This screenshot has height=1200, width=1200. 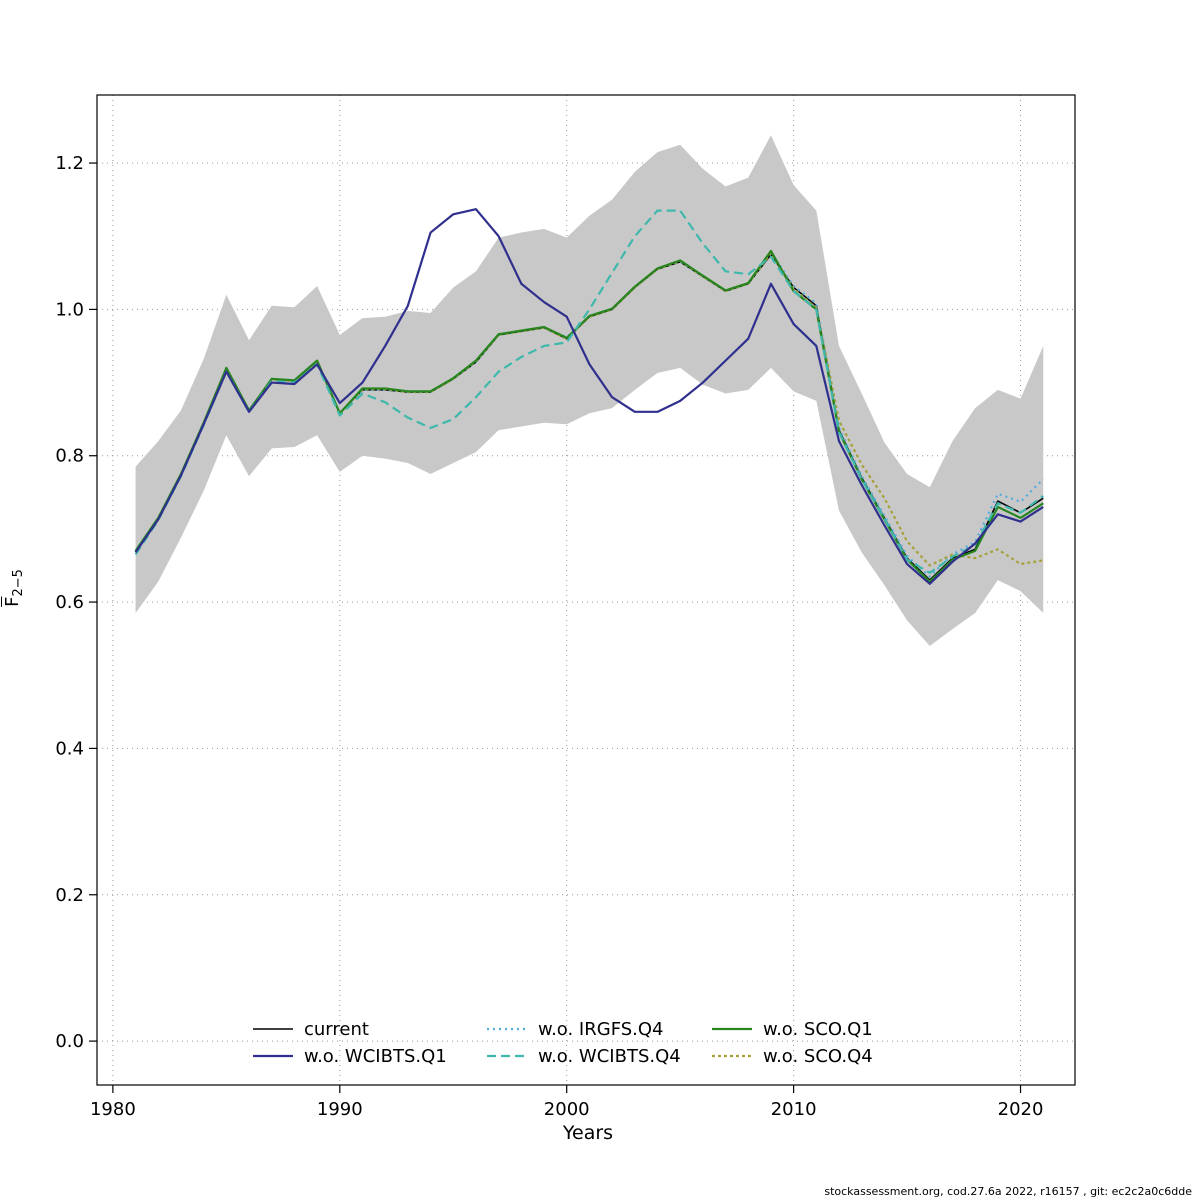 What do you see at coordinates (18, 583) in the screenshot?
I see `y-axis-title-subscript: 2−5` at bounding box center [18, 583].